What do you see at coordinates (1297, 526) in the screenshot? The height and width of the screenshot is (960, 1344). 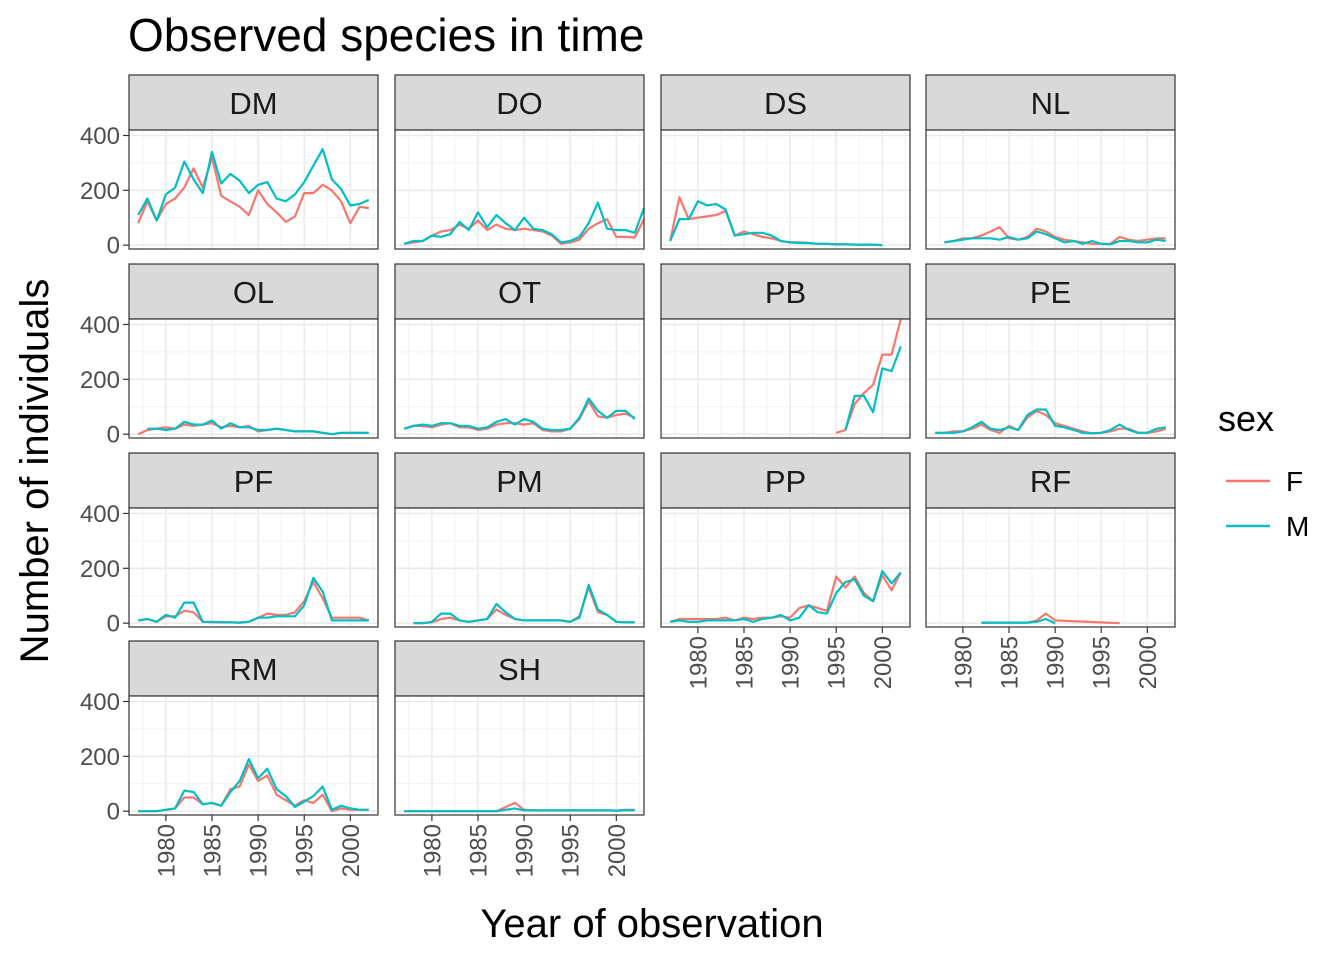 I see `legend-label-m: M` at bounding box center [1297, 526].